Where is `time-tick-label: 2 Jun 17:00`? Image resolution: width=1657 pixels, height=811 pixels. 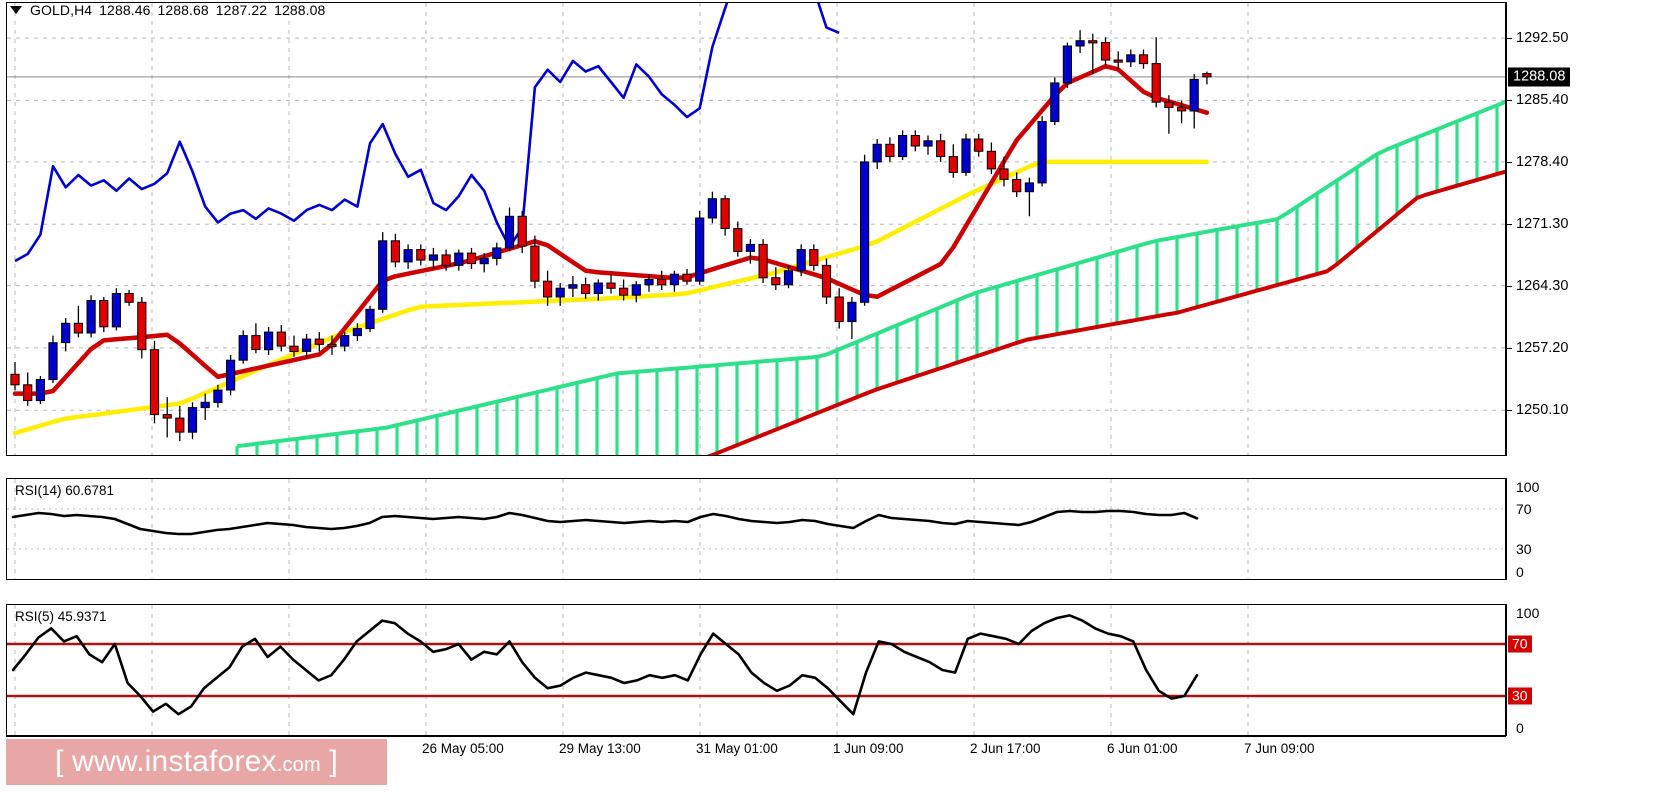 time-tick-label: 2 Jun 17:00 is located at coordinates (1005, 748).